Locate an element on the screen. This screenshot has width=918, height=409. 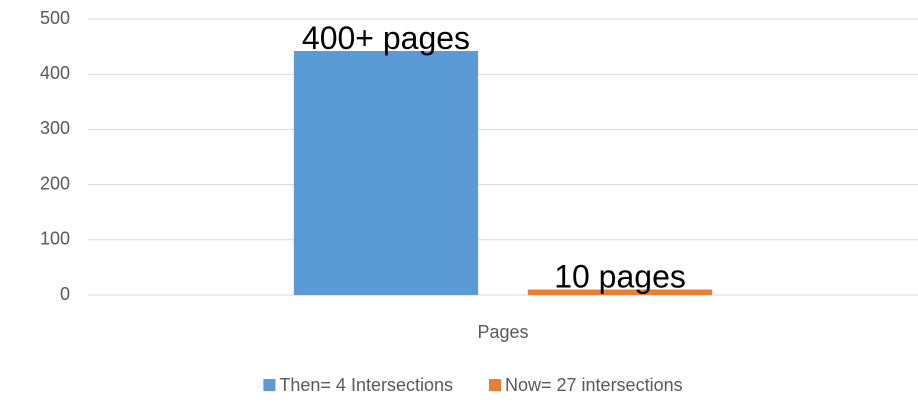
y-tick-label: 100 is located at coordinates (55, 239).